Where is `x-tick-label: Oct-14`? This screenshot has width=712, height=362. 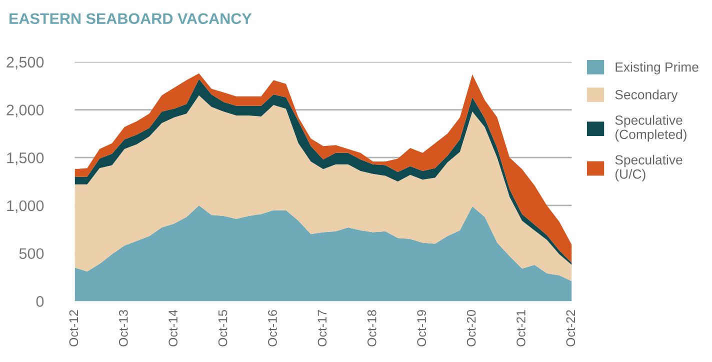
x-tick-label: Oct-14 is located at coordinates (173, 328).